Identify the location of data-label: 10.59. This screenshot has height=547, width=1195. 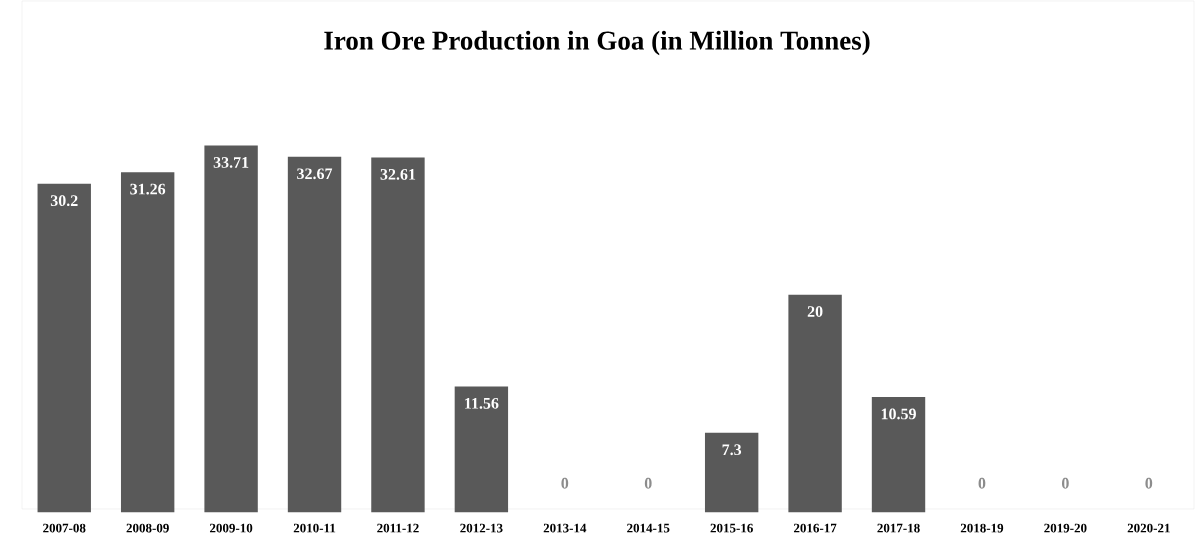
(898, 414).